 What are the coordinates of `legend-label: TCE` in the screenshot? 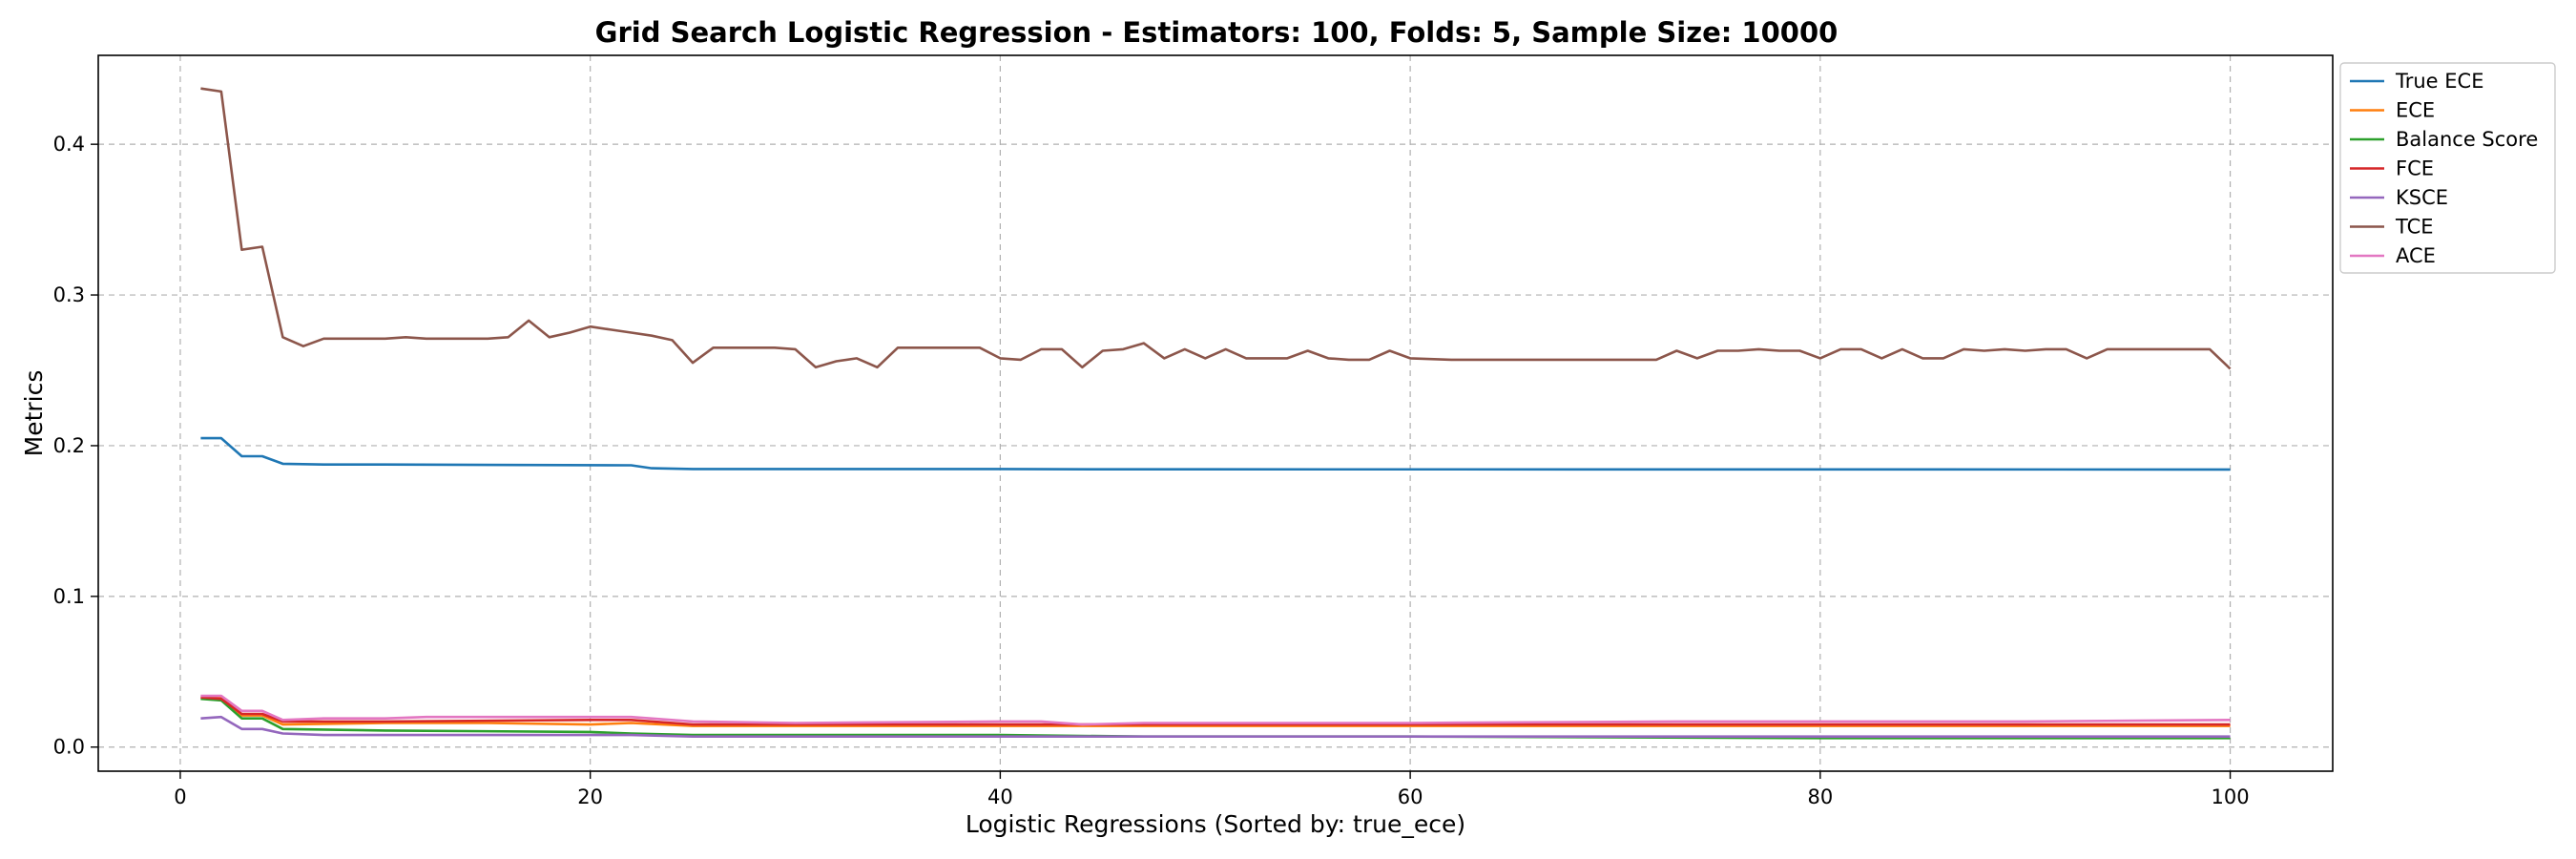 It's located at (2414, 227).